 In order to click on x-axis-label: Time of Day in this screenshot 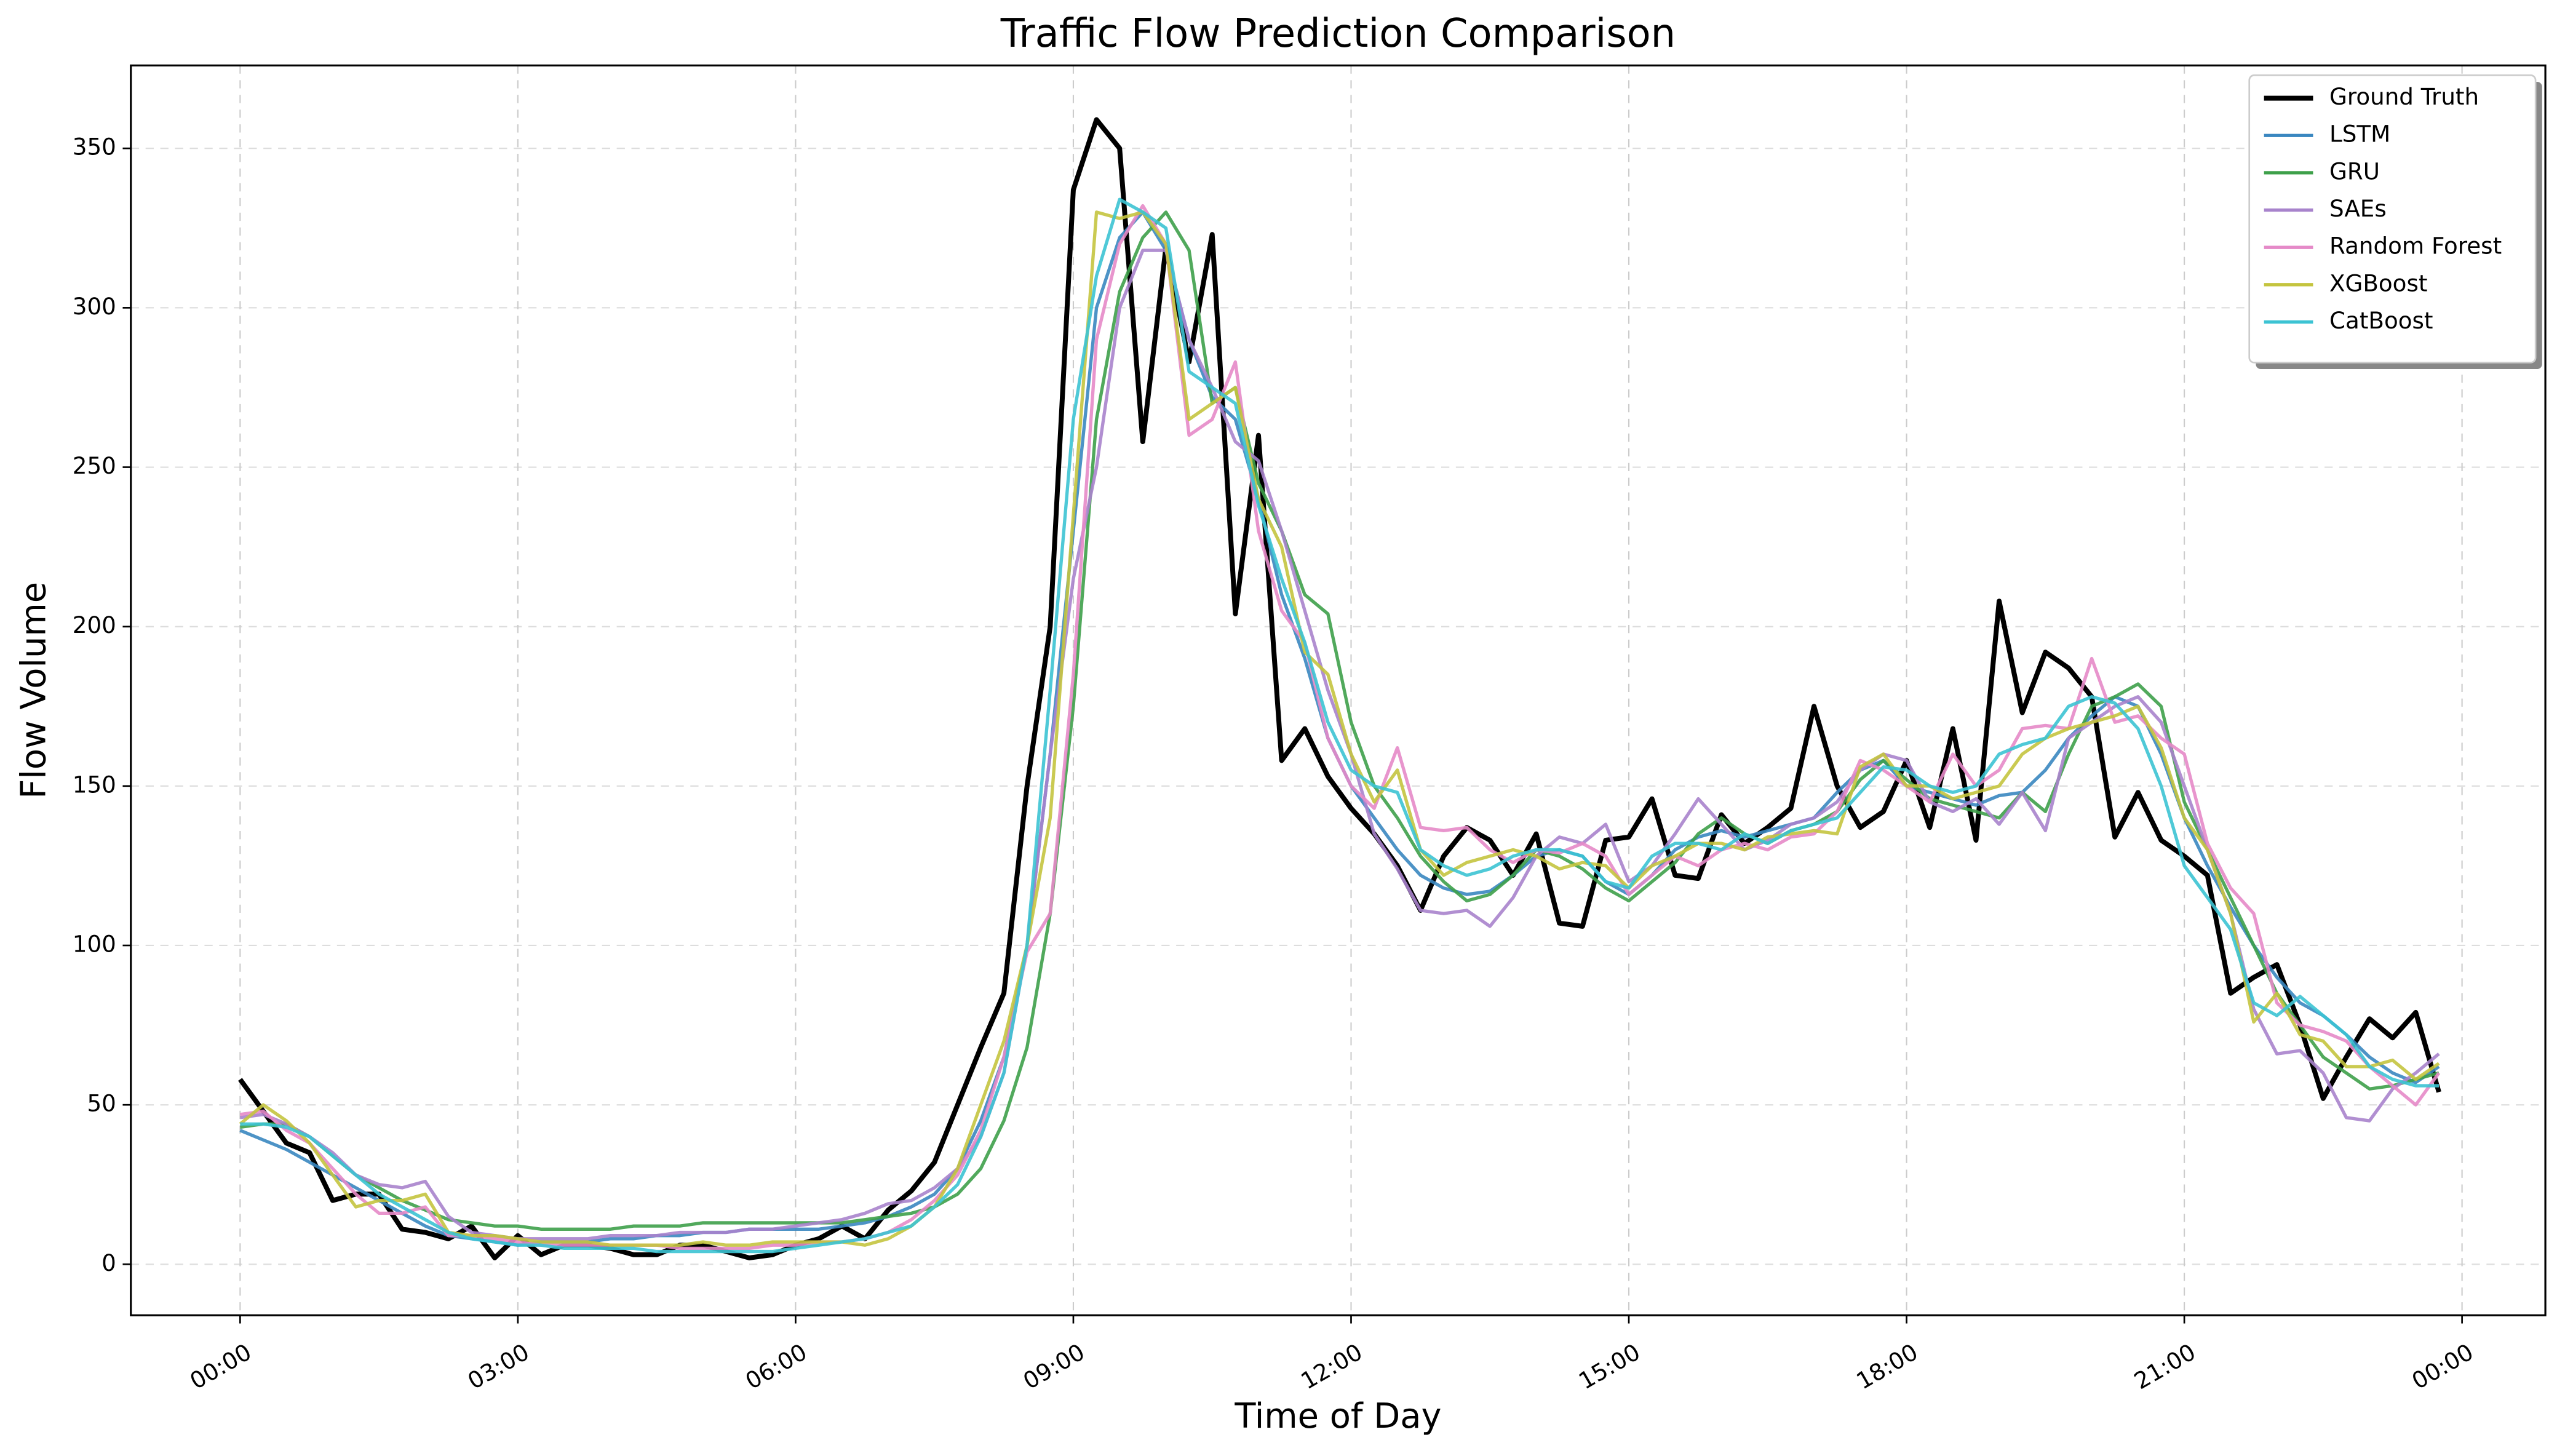, I will do `click(1337, 1416)`.